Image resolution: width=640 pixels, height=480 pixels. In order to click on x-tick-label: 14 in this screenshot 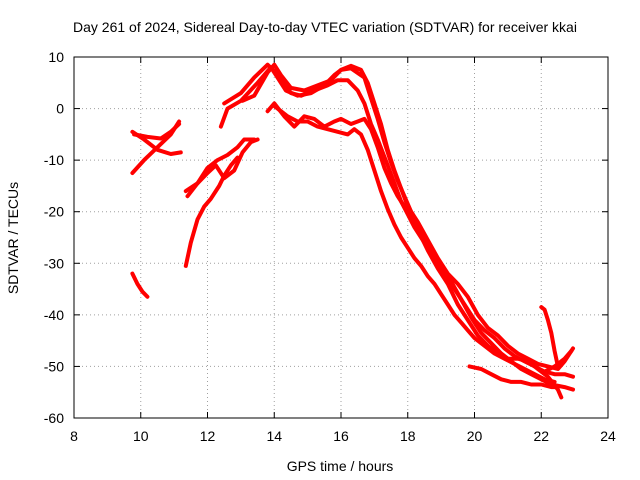, I will do `click(274, 436)`.